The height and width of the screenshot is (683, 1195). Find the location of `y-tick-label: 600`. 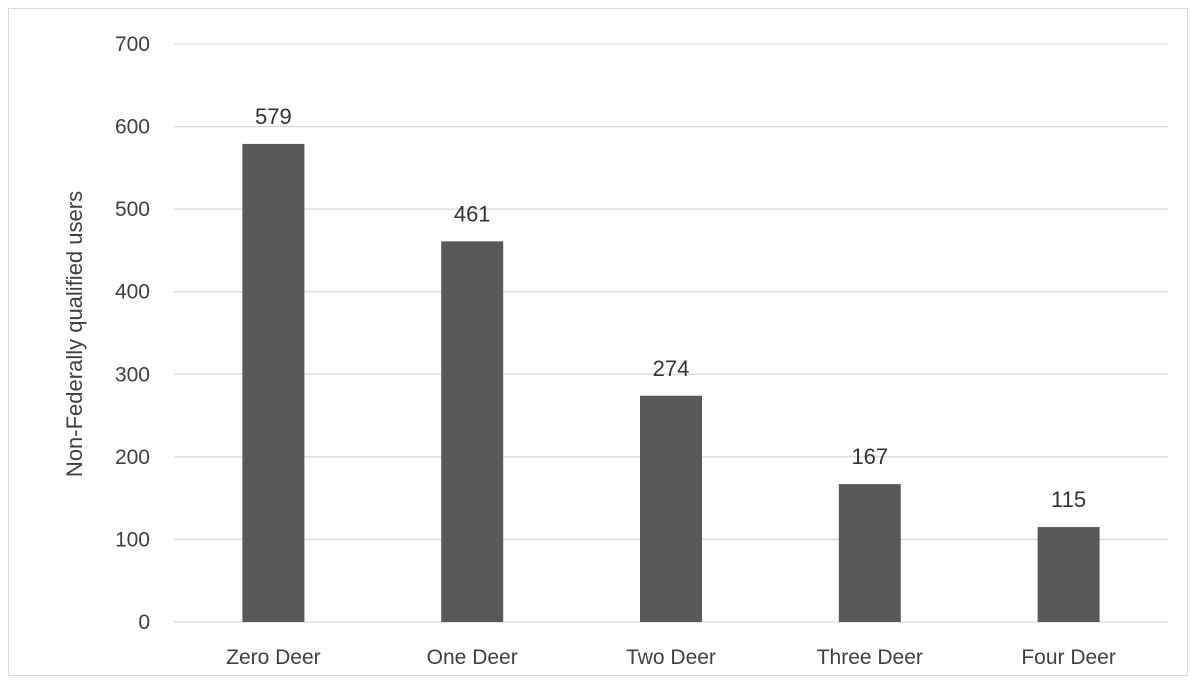

y-tick-label: 600 is located at coordinates (132, 127).